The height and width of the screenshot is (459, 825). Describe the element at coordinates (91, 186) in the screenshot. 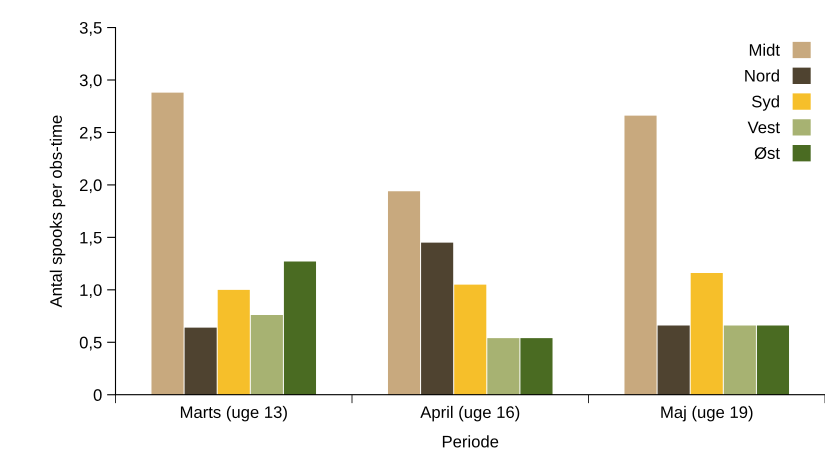

I see `y-tick-label: 2,0` at that location.